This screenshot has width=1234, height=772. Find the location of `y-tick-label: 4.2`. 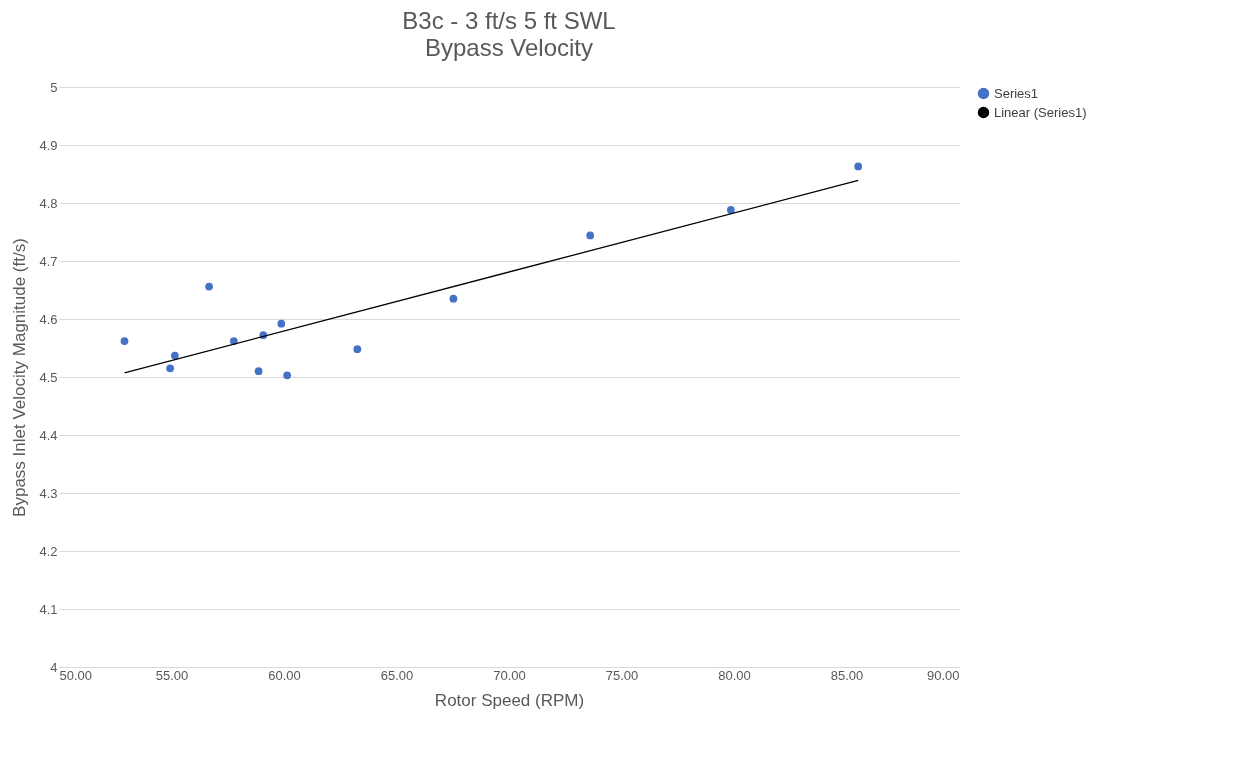

y-tick-label: 4.2 is located at coordinates (48, 551).